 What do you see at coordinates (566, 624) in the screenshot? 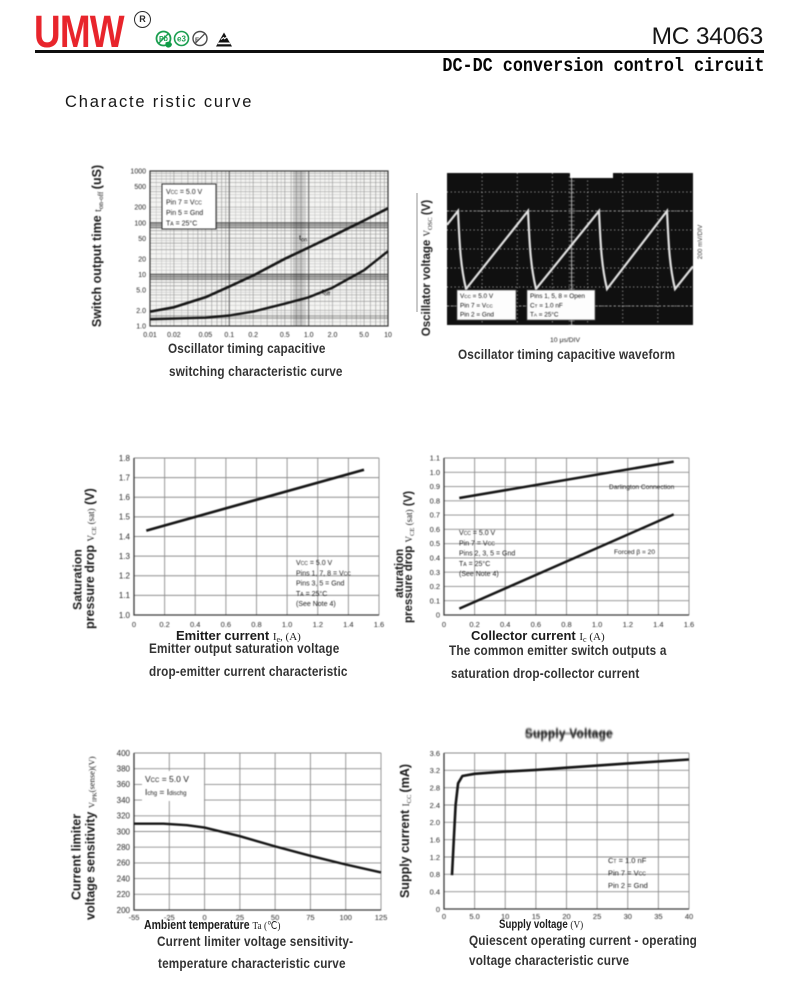
I see `svg-text: 0.8` at bounding box center [566, 624].